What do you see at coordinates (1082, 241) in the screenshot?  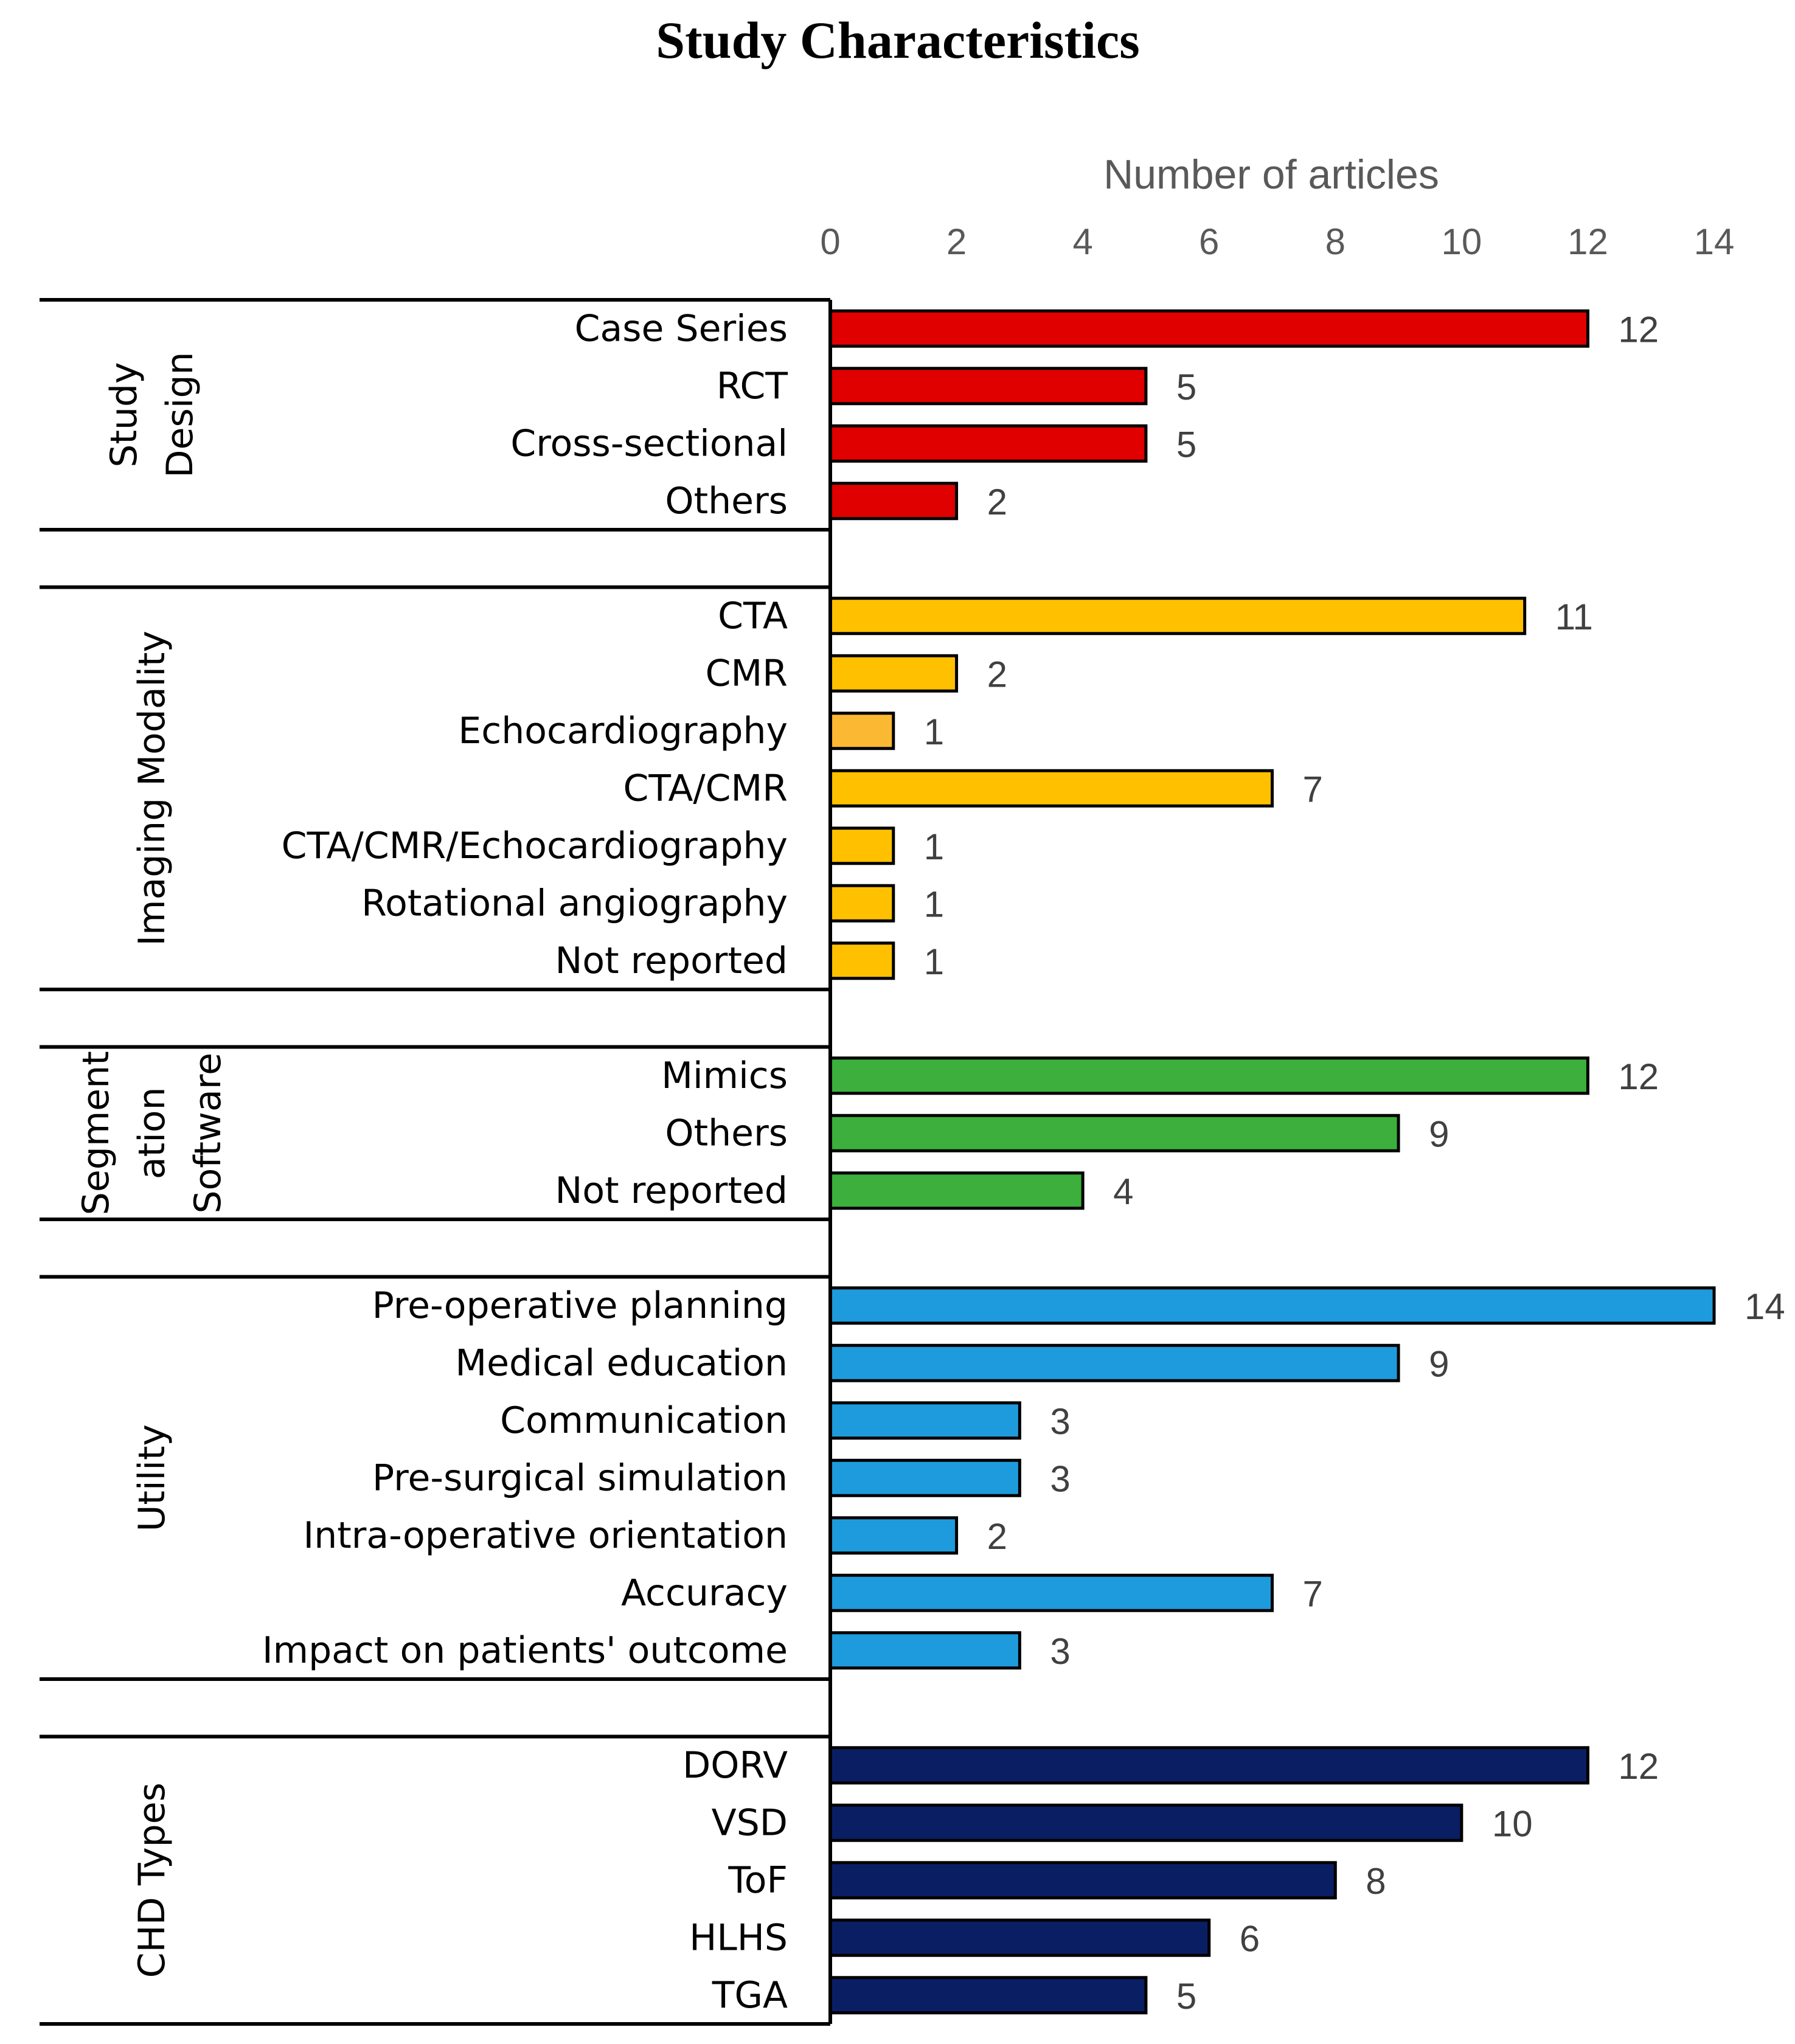 I see `x-tick-label: 4` at bounding box center [1082, 241].